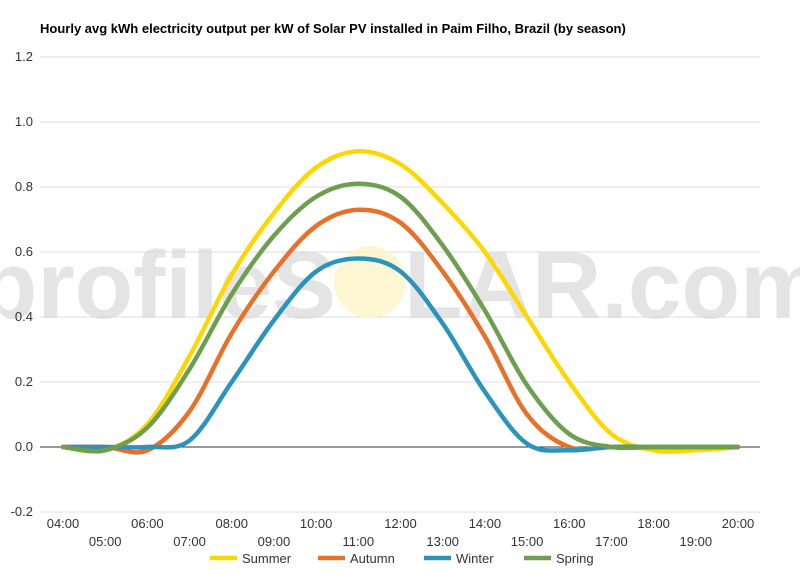 This screenshot has height=575, width=800. I want to click on y-tick-label: 0.4, so click(24, 316).